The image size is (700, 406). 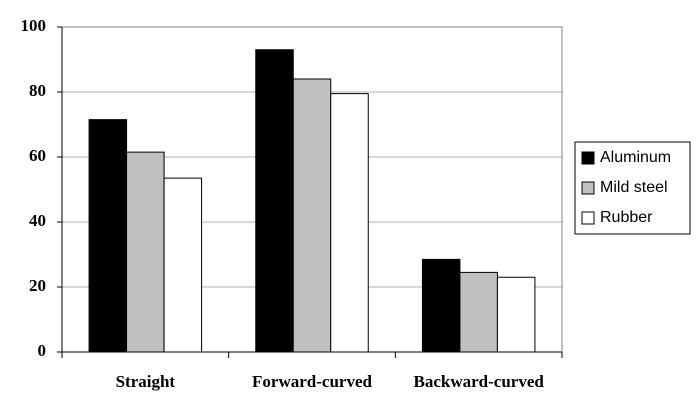 I want to click on y-tick-label: 20, so click(x=37, y=285).